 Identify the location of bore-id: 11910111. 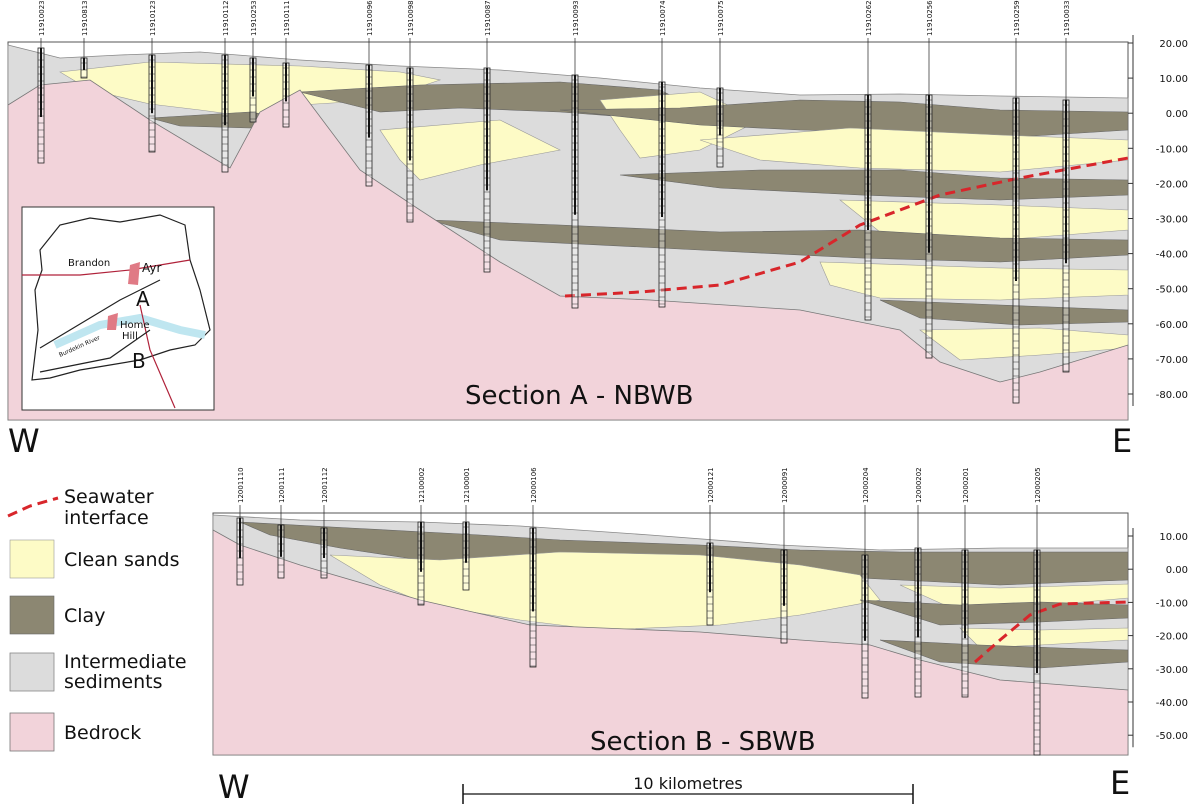
(287, 18).